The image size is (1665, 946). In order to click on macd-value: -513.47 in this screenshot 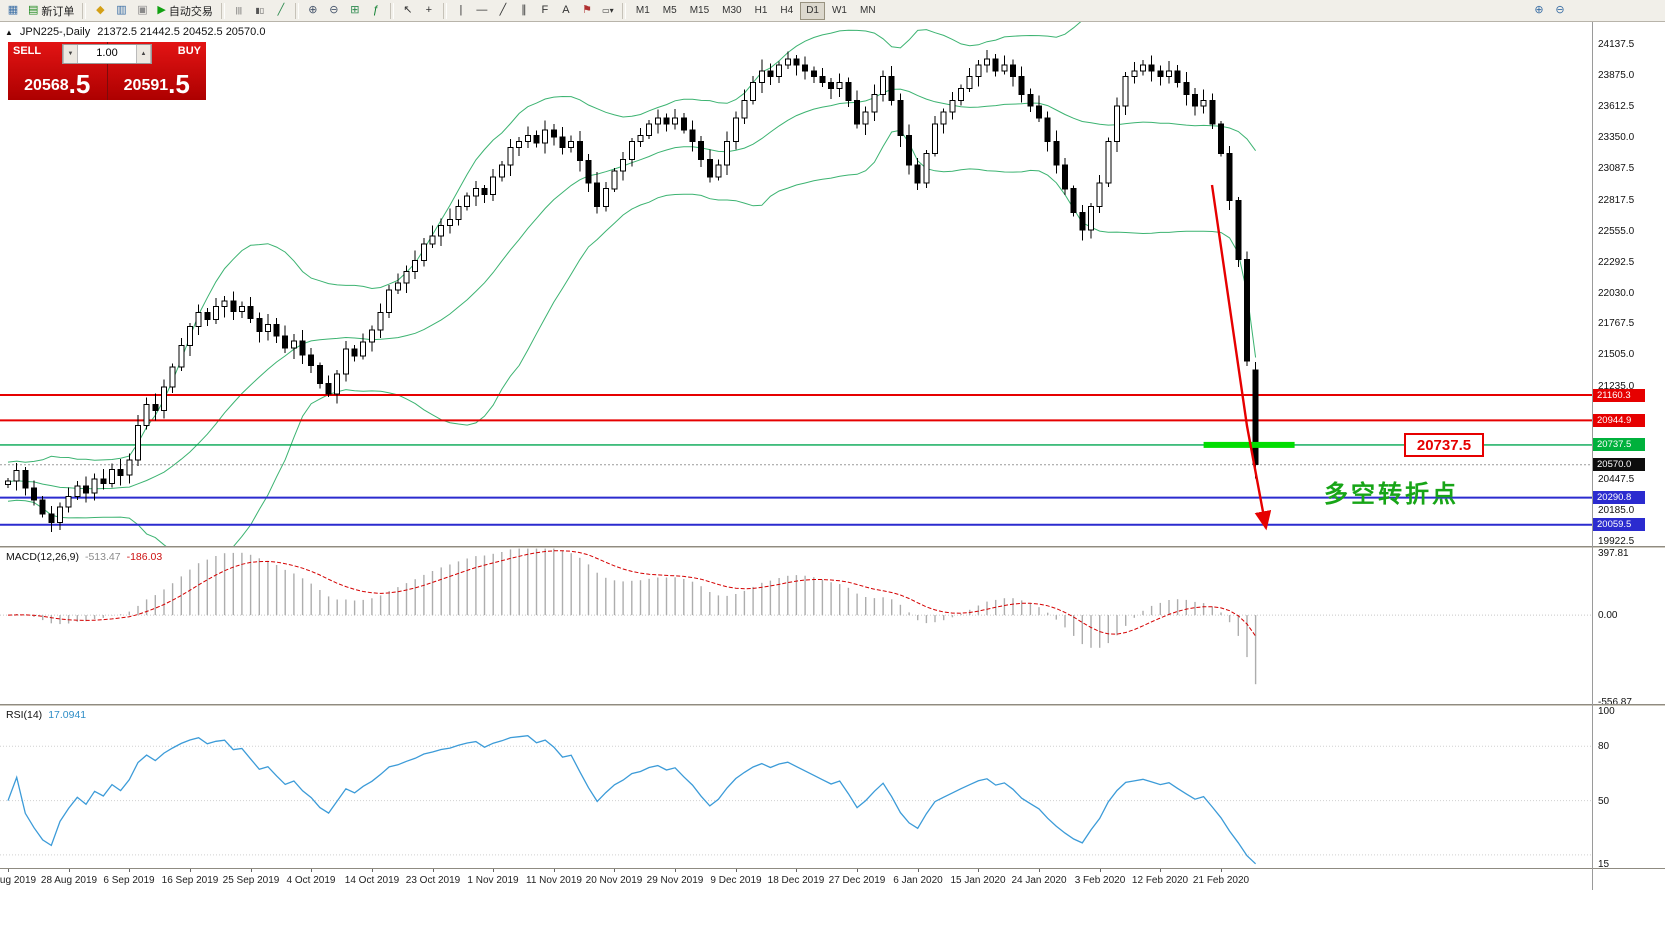, I will do `click(102, 557)`.